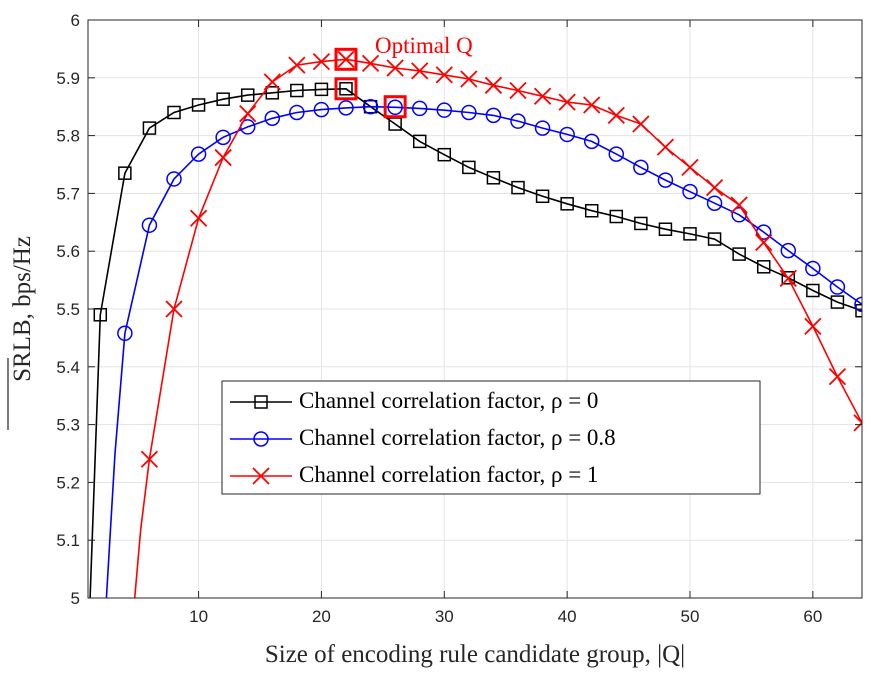 Image resolution: width=875 pixels, height=676 pixels. Describe the element at coordinates (68, 251) in the screenshot. I see `y-tick-label: 5.6` at that location.